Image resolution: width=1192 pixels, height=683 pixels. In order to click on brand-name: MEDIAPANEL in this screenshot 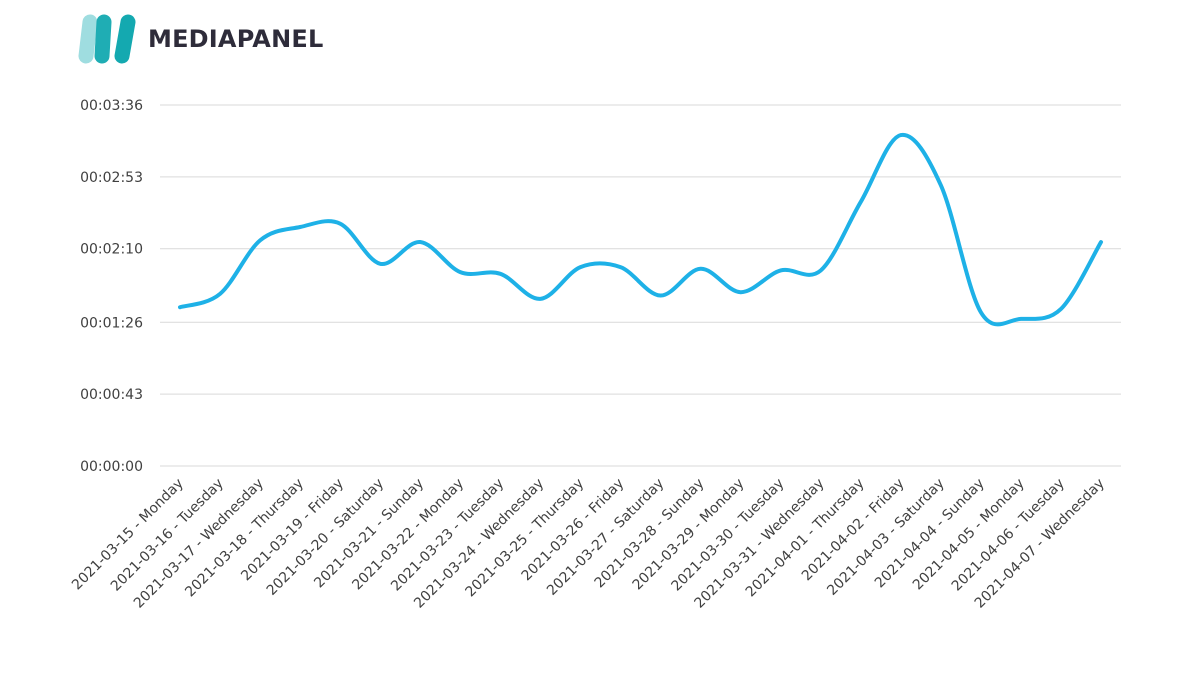, I will do `click(236, 39)`.